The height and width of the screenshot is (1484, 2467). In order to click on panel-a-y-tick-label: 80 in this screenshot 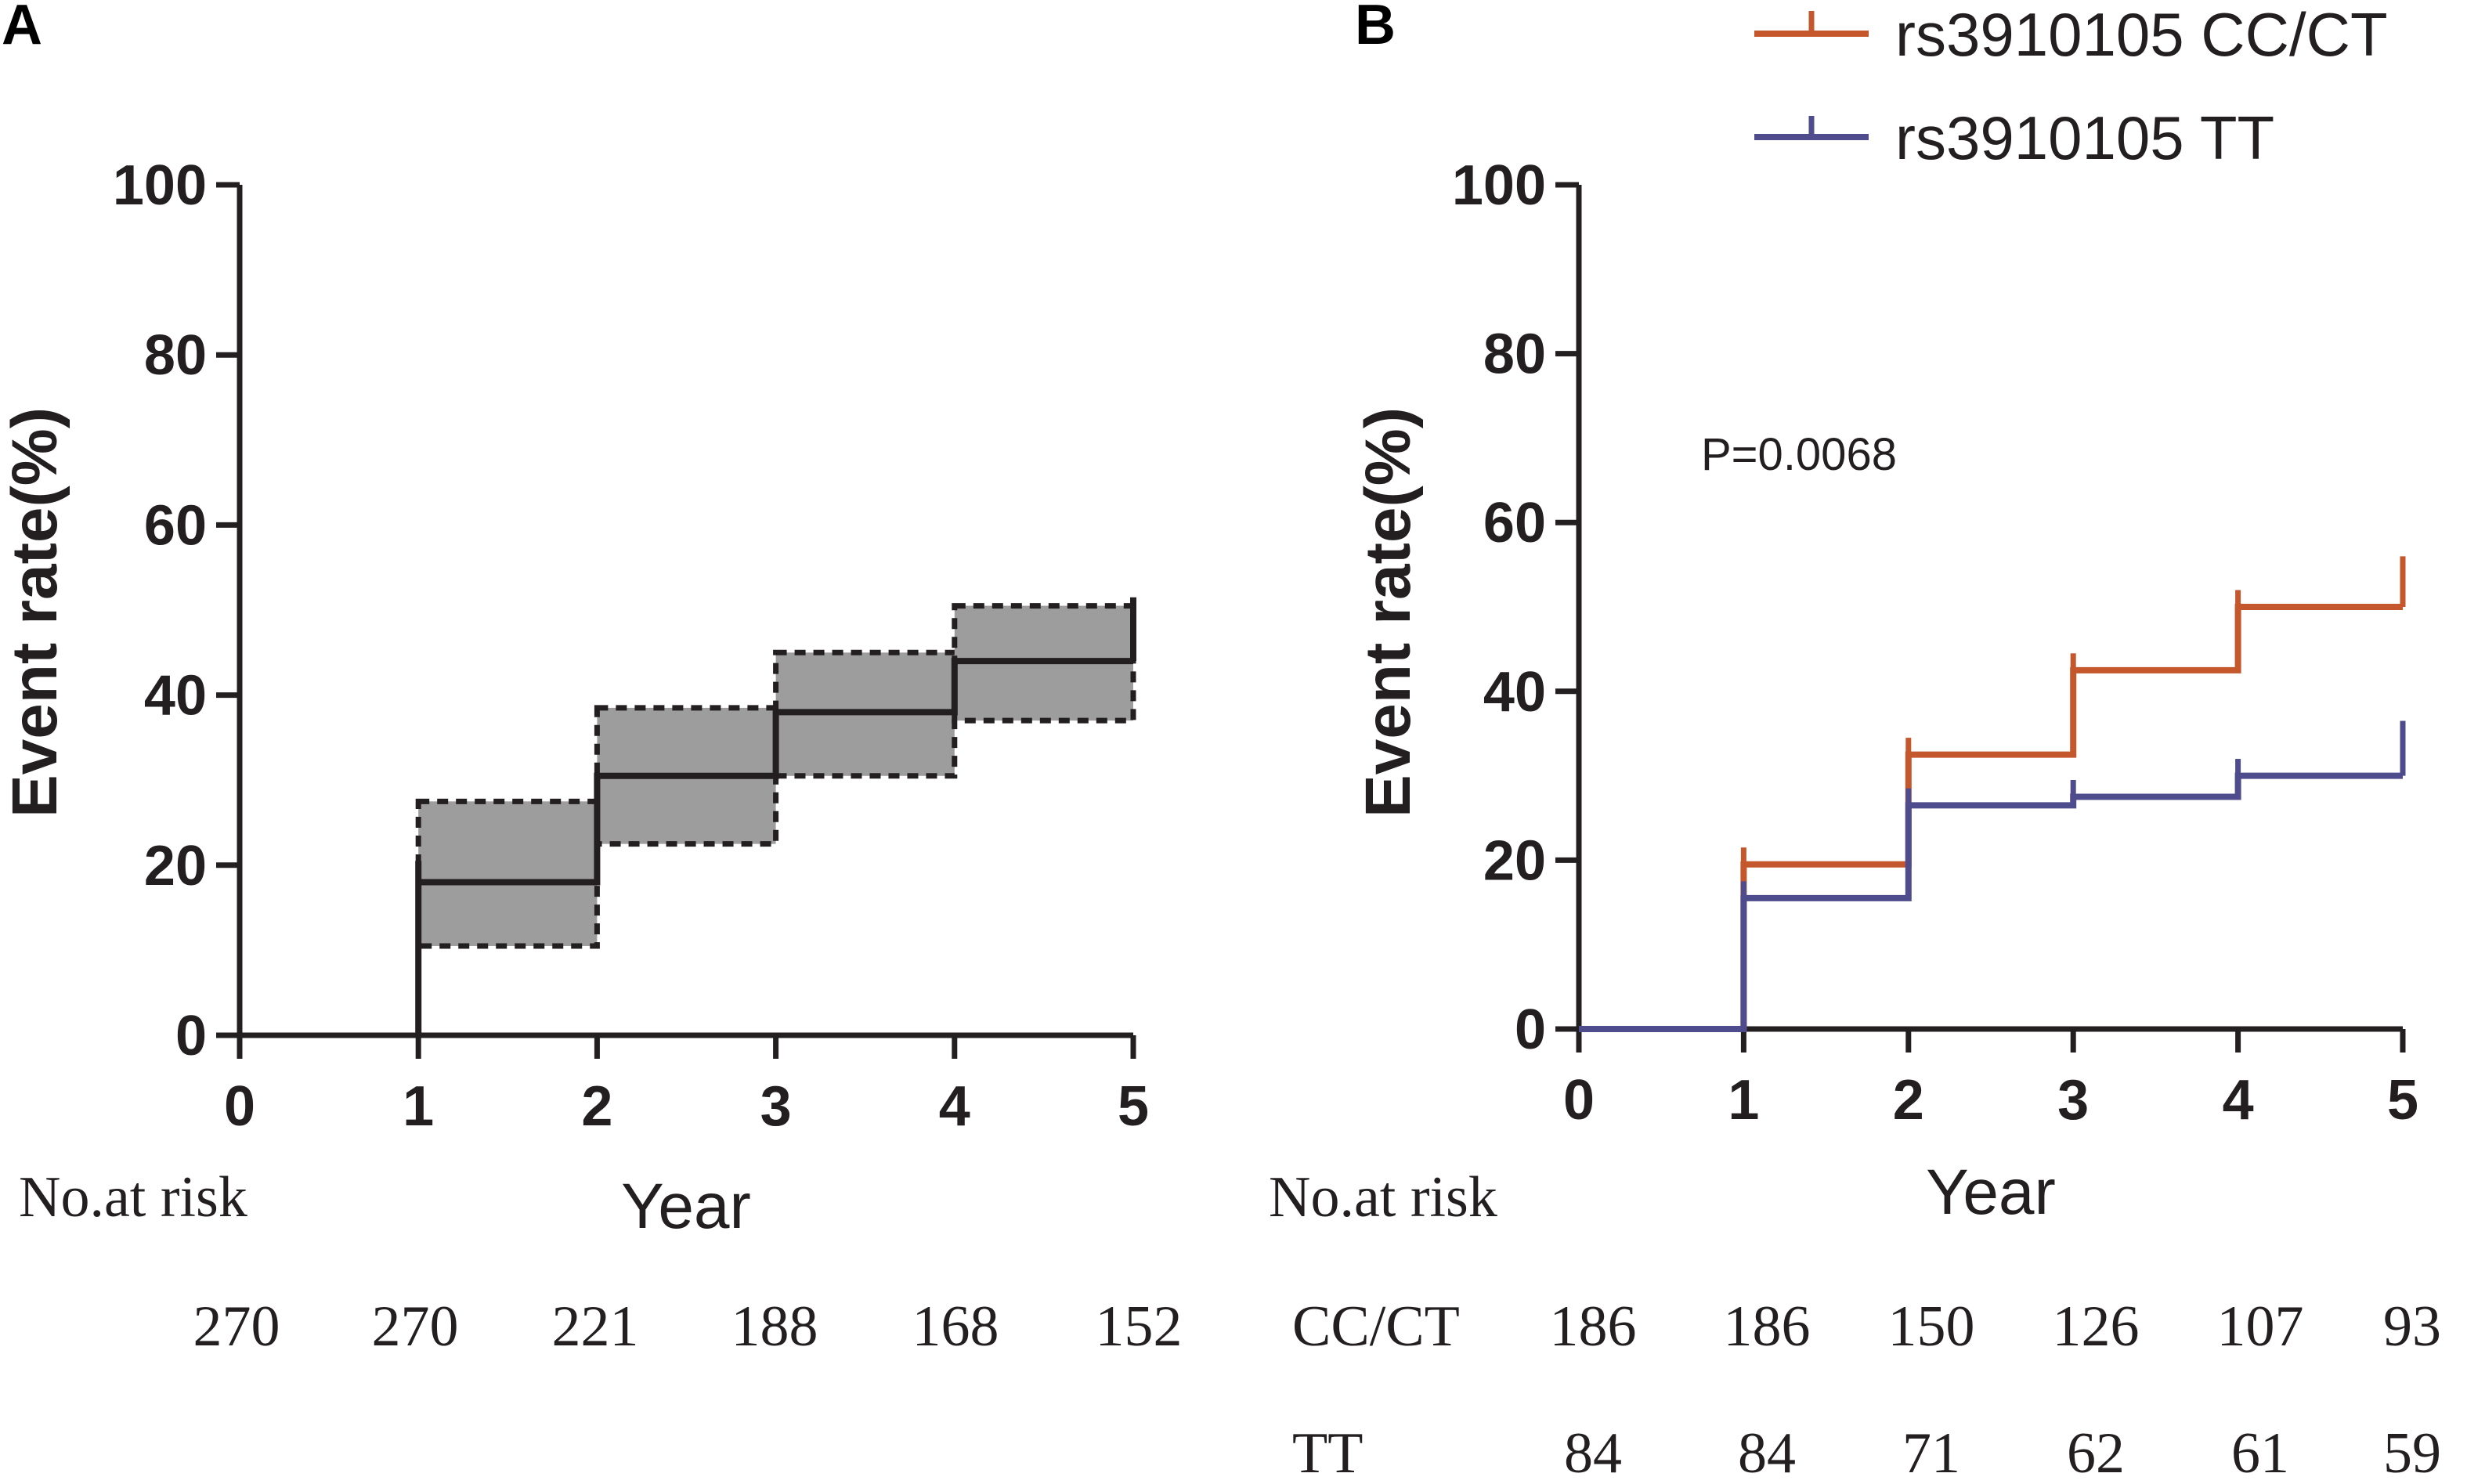, I will do `click(176, 355)`.